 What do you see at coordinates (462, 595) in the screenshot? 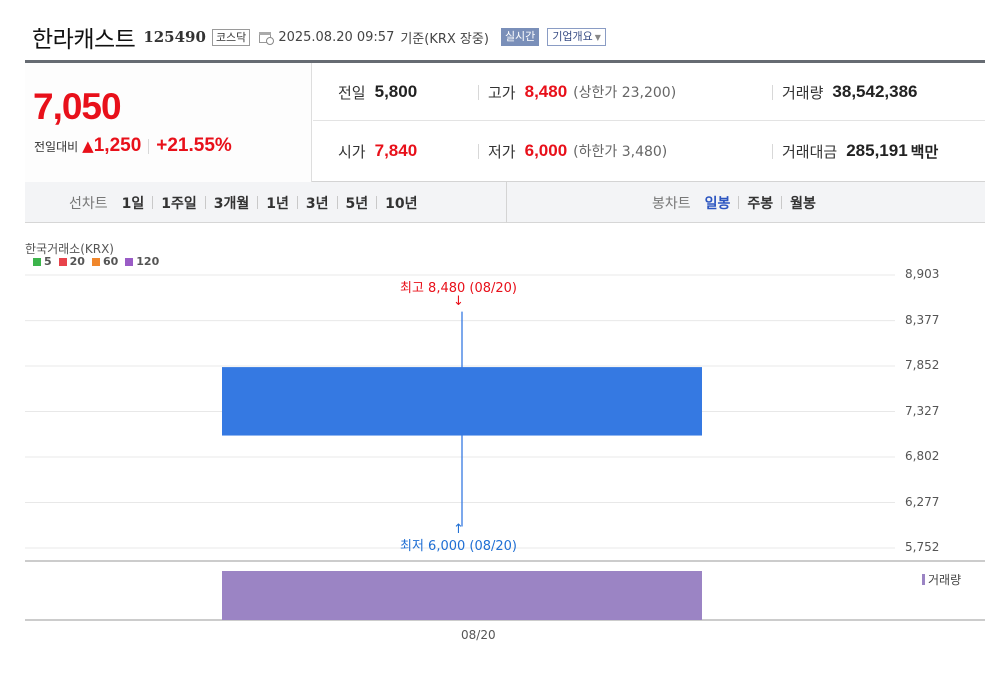
I see `volume-bar` at bounding box center [462, 595].